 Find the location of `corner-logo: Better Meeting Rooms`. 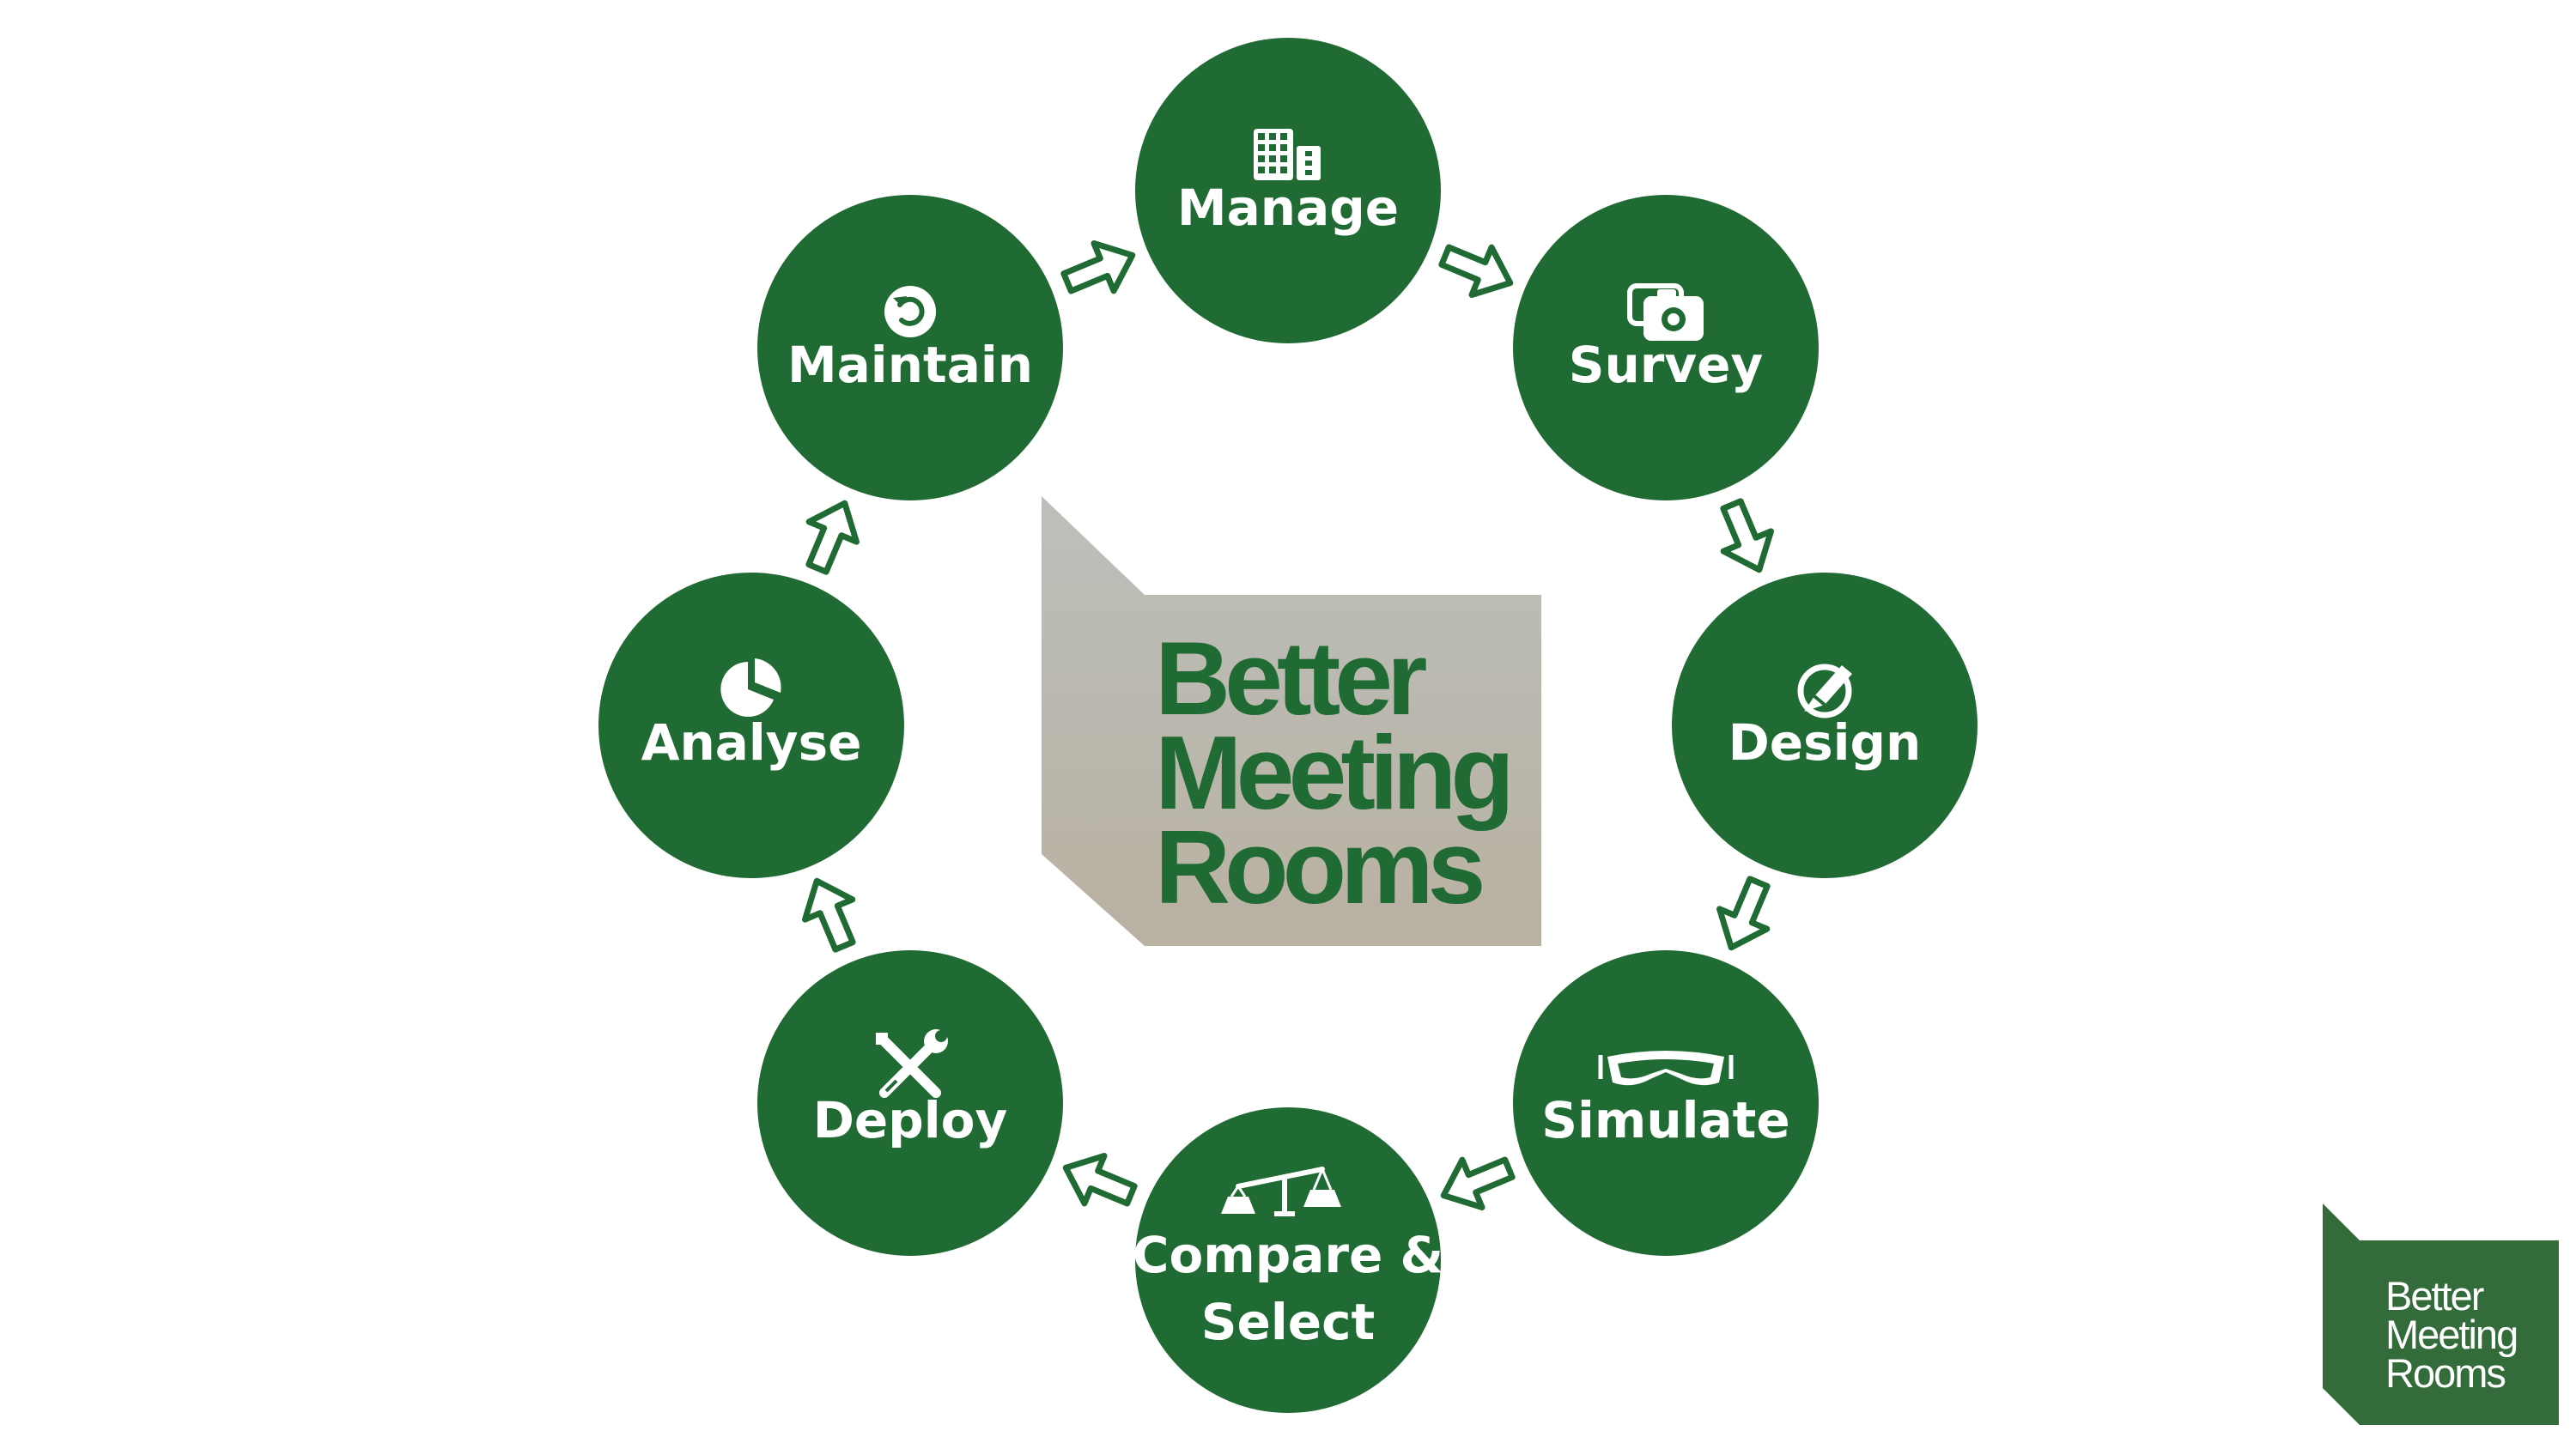

corner-logo: Better Meeting Rooms is located at coordinates (2441, 1314).